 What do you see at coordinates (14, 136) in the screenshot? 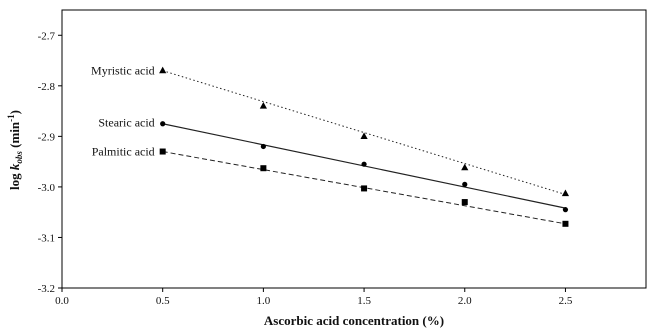
I see `y-axis-title-unit: (min` at bounding box center [14, 136].